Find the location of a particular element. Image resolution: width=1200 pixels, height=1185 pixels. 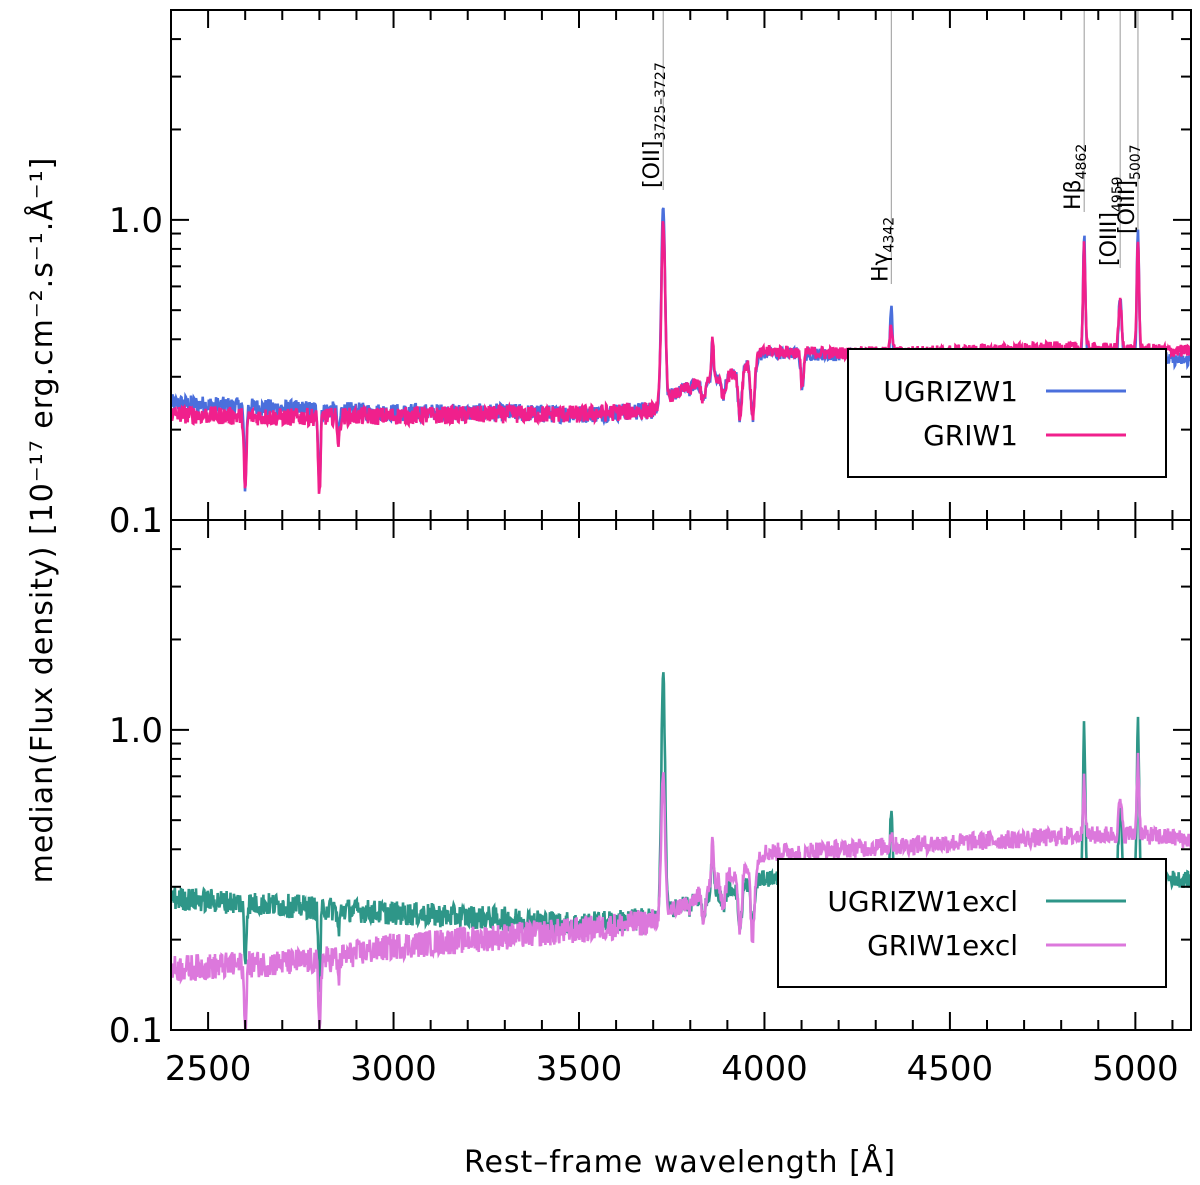

annotation-label-0: [OII]3725–3727 is located at coordinates (654, 125).